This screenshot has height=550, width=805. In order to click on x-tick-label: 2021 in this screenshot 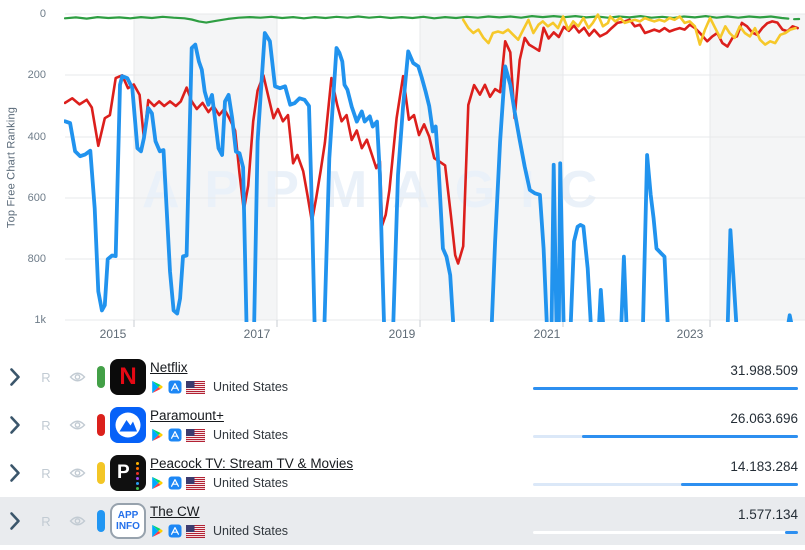, I will do `click(547, 334)`.